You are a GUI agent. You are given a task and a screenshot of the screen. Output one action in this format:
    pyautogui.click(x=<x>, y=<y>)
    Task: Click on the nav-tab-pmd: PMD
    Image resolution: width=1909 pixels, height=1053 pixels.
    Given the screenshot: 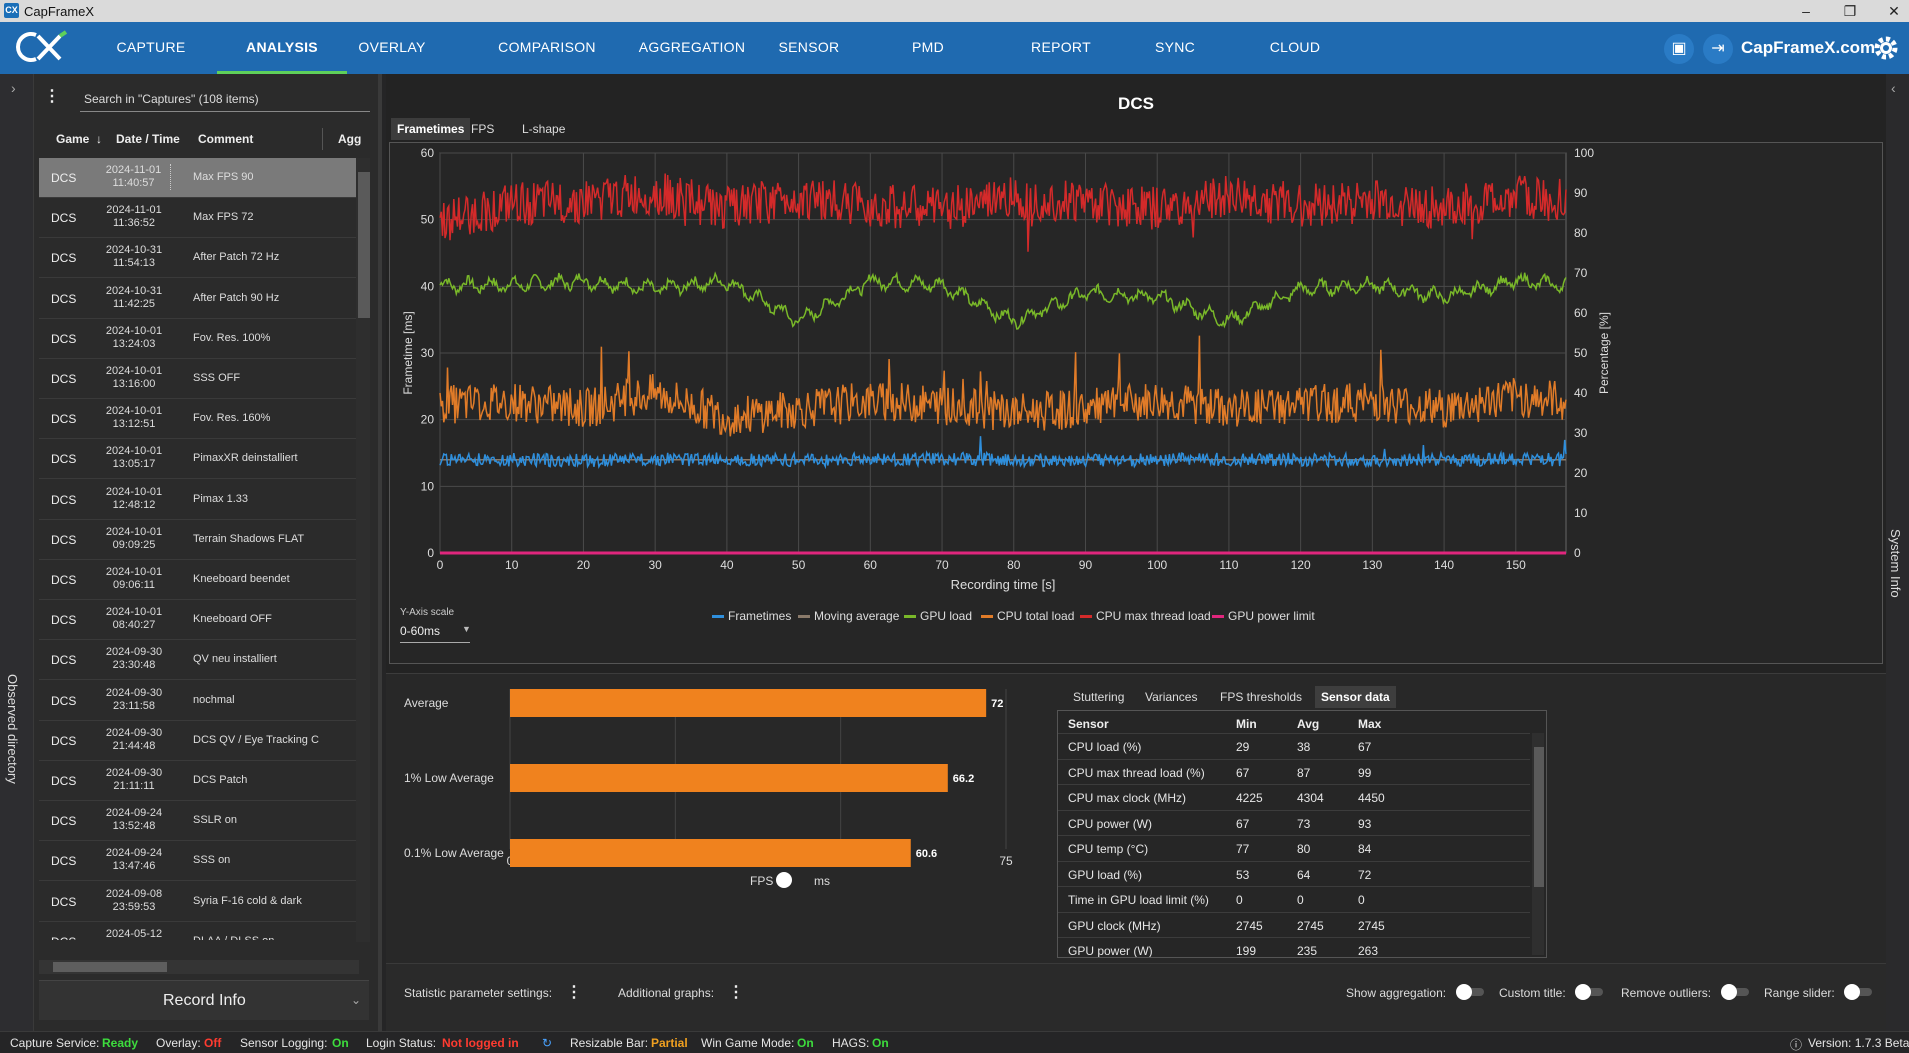 What is the action you would take?
    pyautogui.click(x=927, y=47)
    